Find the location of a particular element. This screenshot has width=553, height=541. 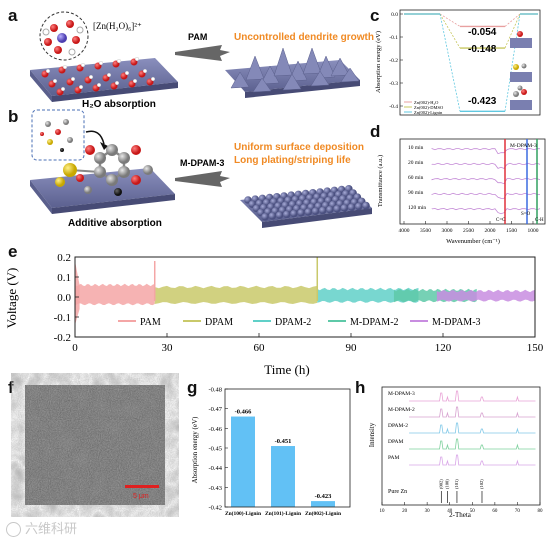

h-trace-label: DPAM is located at coordinates (395, 442).